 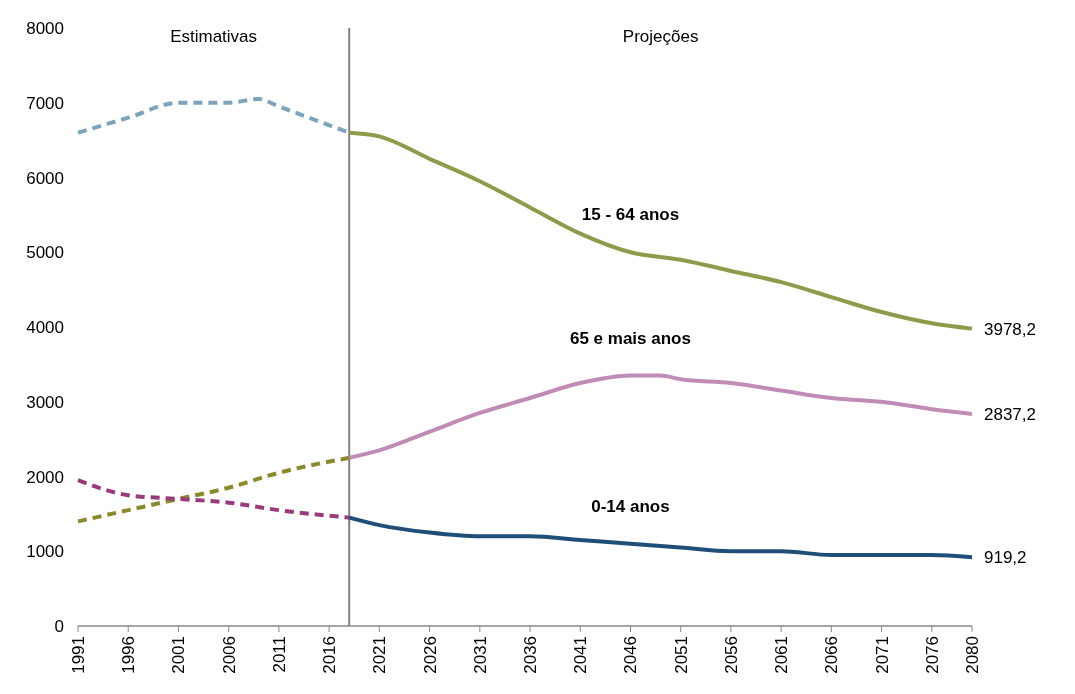 What do you see at coordinates (630, 215) in the screenshot?
I see `series-label: 15 - 64 anos` at bounding box center [630, 215].